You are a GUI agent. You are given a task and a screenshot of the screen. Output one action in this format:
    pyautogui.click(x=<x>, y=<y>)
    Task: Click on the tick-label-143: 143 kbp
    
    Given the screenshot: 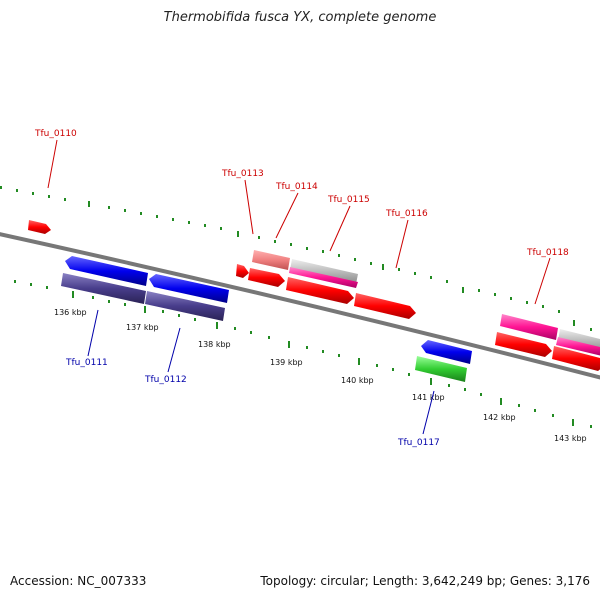 What is the action you would take?
    pyautogui.click(x=570, y=438)
    